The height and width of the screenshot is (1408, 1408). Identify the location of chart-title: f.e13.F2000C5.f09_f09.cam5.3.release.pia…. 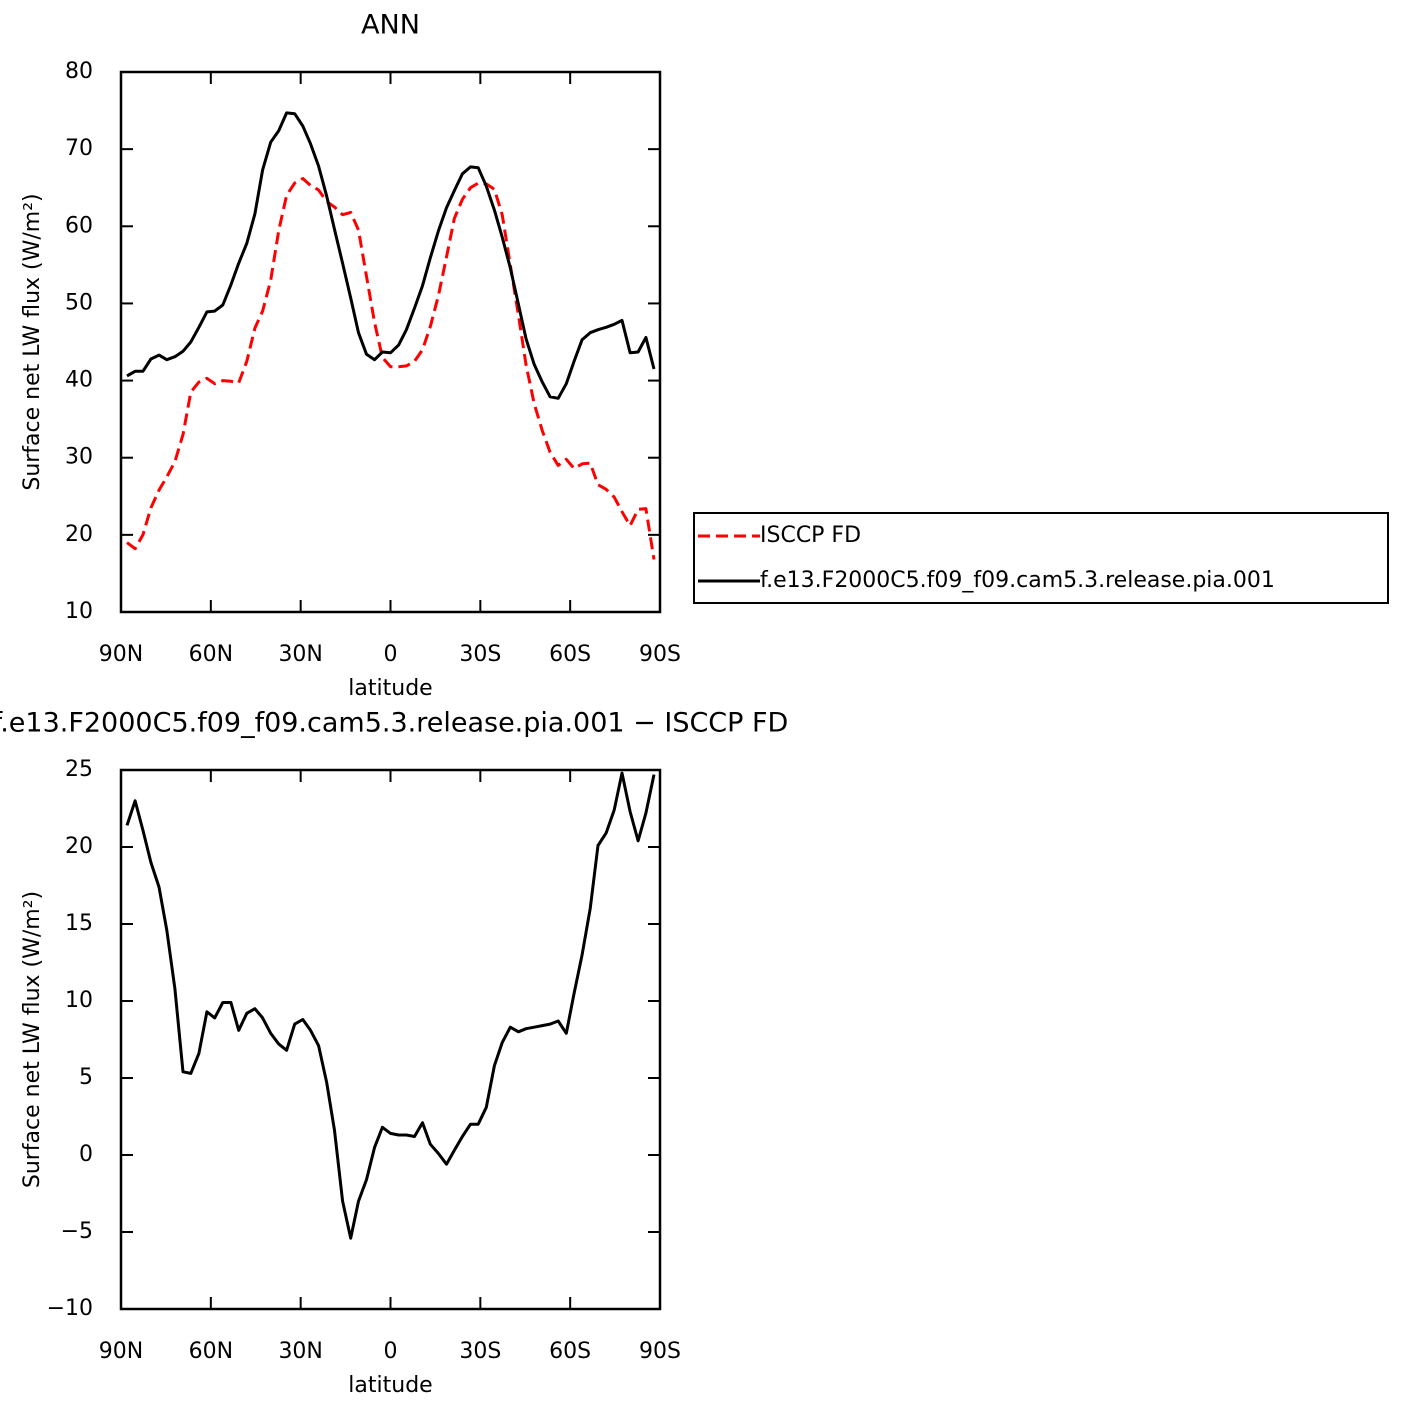
(394, 723).